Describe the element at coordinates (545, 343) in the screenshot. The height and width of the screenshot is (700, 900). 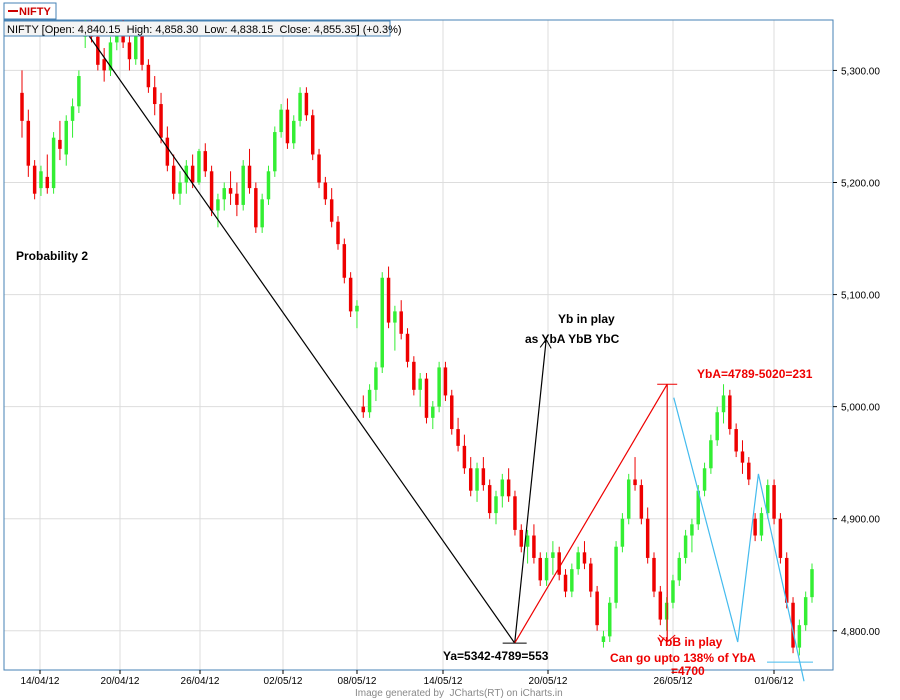
I see `arrow-head` at that location.